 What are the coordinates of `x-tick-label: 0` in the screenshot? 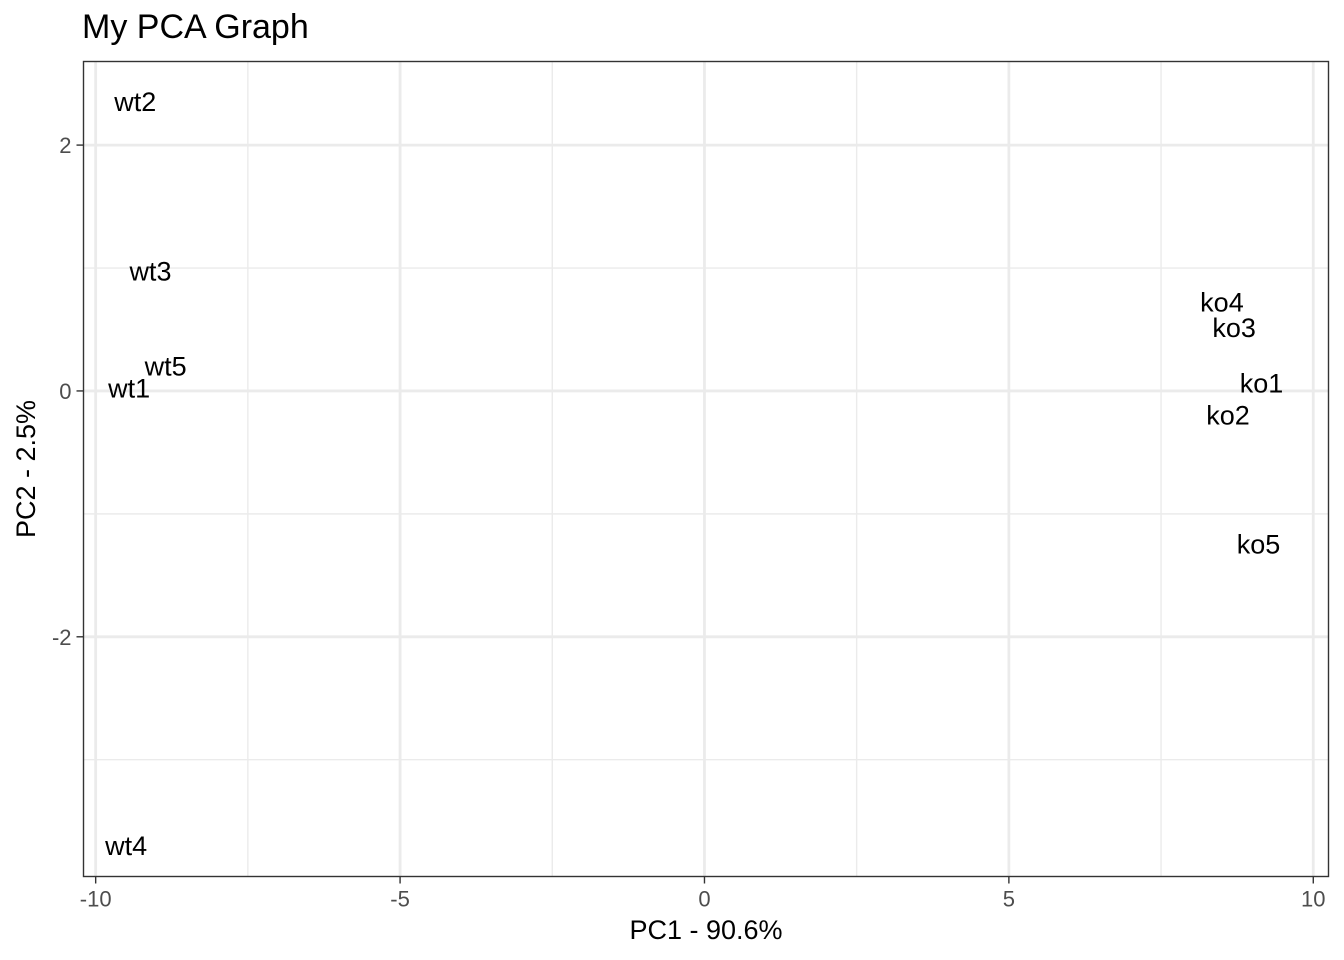 It's located at (704, 899).